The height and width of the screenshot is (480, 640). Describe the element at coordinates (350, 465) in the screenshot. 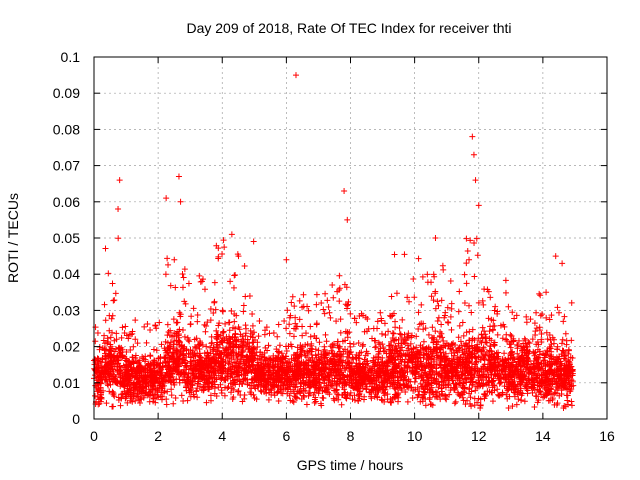

I see `x-axis-title: GPS time / hours` at that location.